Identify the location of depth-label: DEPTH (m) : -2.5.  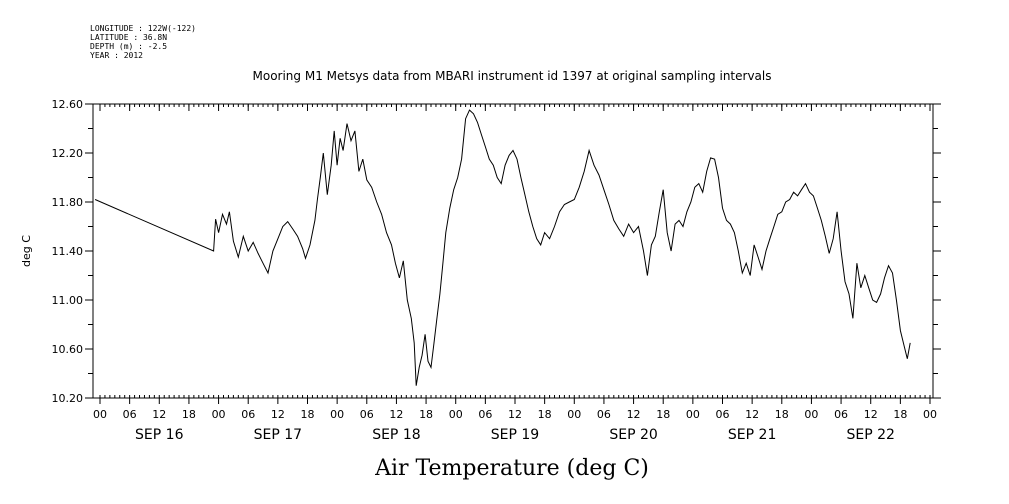
(128, 46).